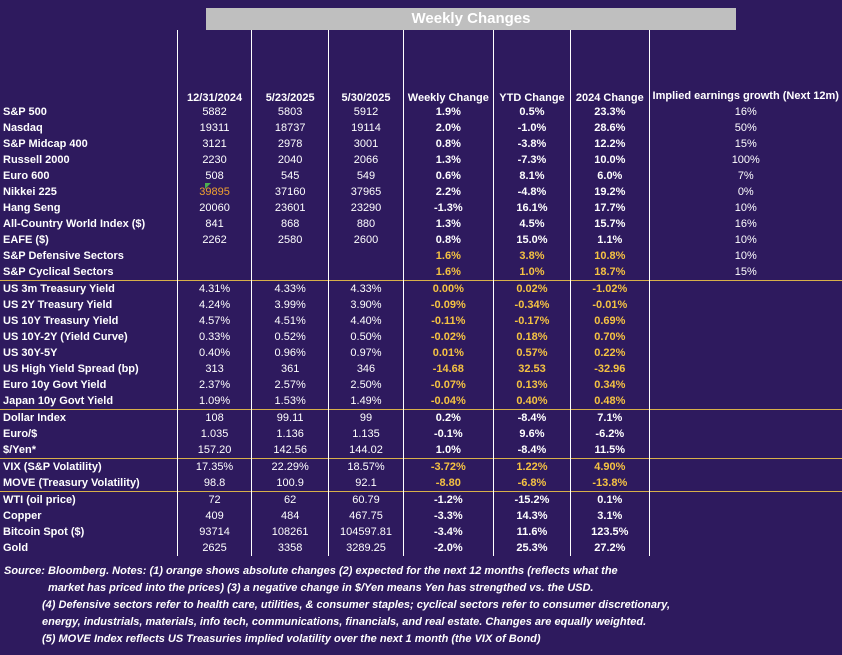  I want to click on cell-weekly-change: -3.4%, so click(448, 532).